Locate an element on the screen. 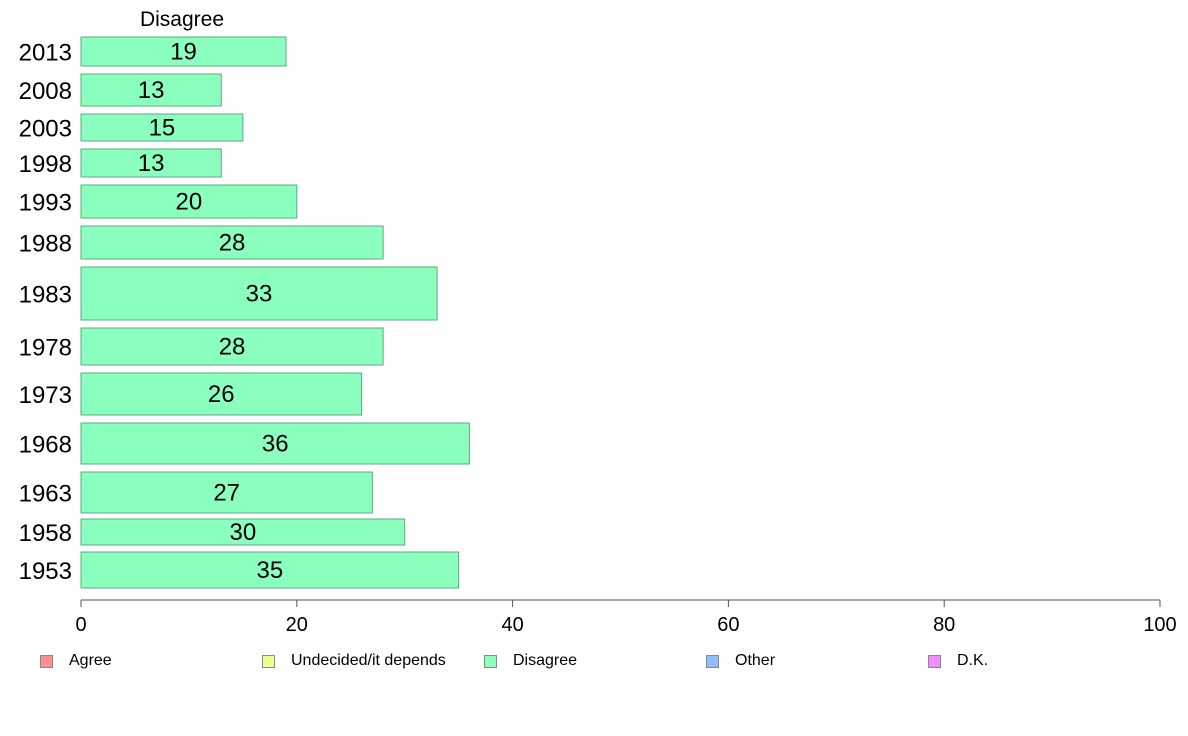 This screenshot has width=1188, height=736. legend-swatch-d-k is located at coordinates (934, 661).